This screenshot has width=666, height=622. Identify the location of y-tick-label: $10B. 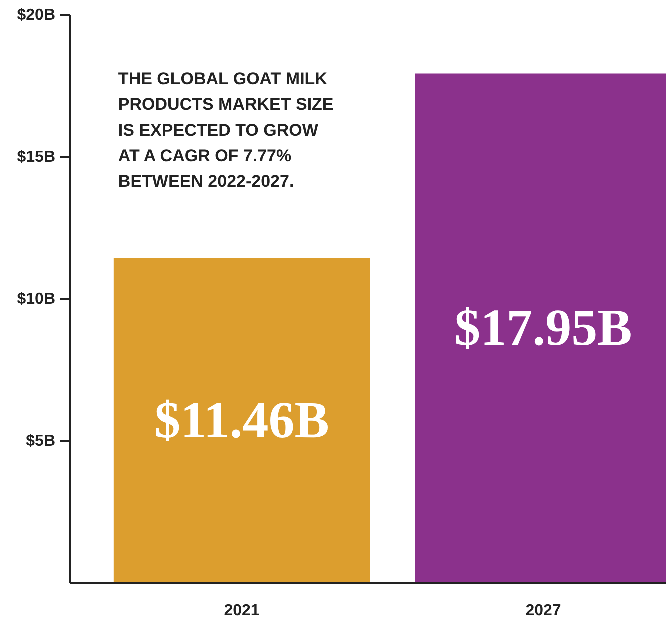
(36, 299).